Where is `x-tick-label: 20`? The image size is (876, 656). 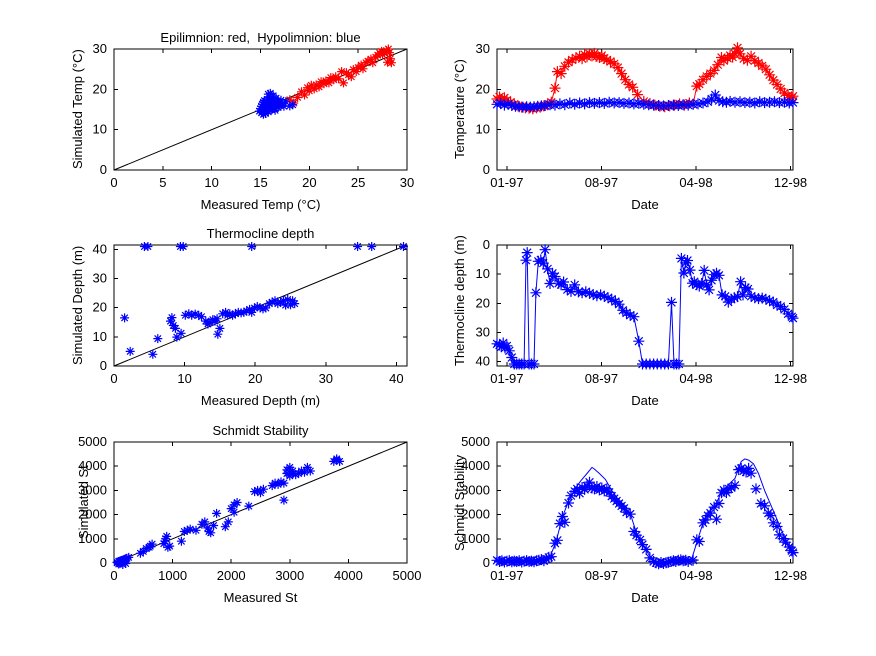
x-tick-label: 20 is located at coordinates (309, 182).